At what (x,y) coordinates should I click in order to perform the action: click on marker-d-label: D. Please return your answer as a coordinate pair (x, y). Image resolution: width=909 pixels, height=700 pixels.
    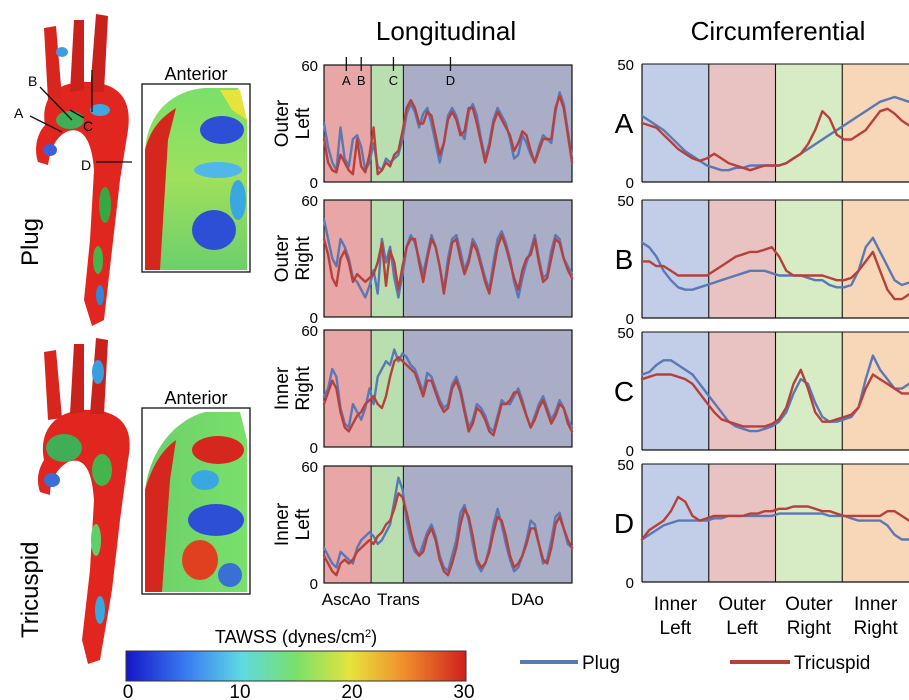
    Looking at the image, I should click on (86, 165).